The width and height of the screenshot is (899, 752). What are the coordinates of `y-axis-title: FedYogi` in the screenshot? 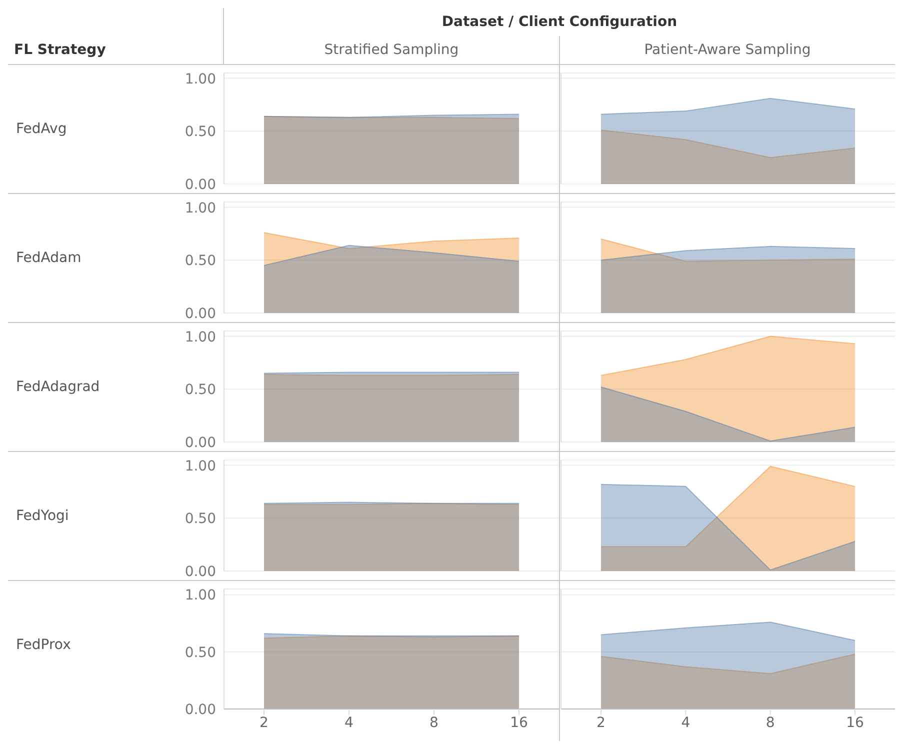 It's located at (42, 516).